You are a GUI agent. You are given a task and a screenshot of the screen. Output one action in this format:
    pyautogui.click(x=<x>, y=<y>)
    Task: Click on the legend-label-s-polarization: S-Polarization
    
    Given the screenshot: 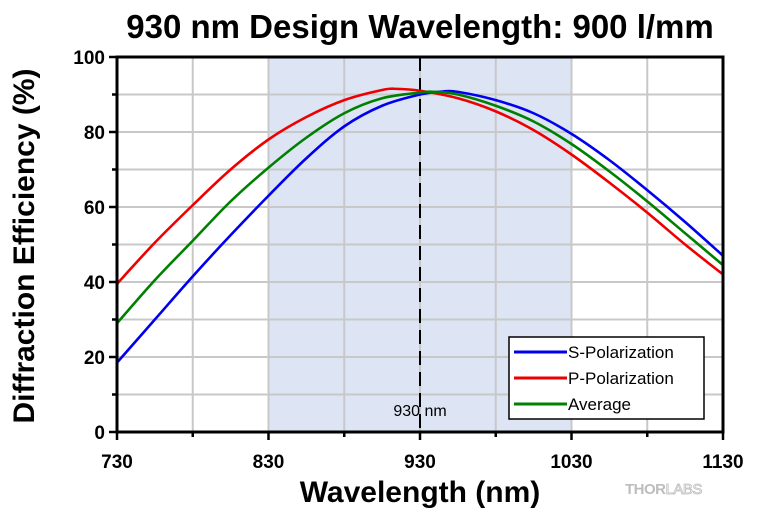 What is the action you would take?
    pyautogui.click(x=621, y=352)
    